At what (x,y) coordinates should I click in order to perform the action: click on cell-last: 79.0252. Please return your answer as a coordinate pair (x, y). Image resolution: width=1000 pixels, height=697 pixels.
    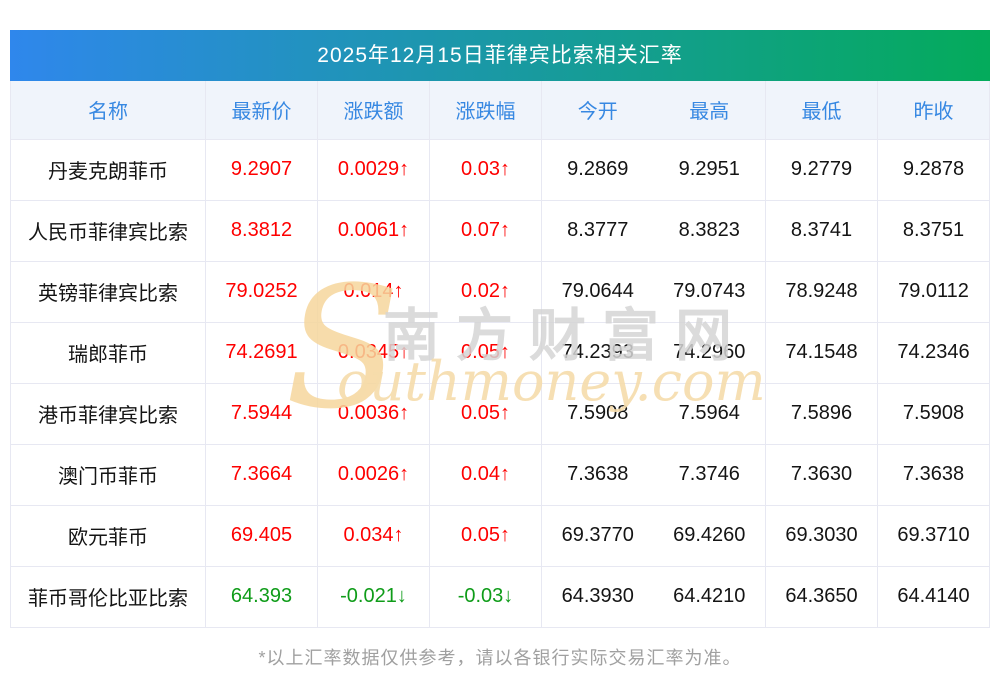
    Looking at the image, I should click on (261, 292).